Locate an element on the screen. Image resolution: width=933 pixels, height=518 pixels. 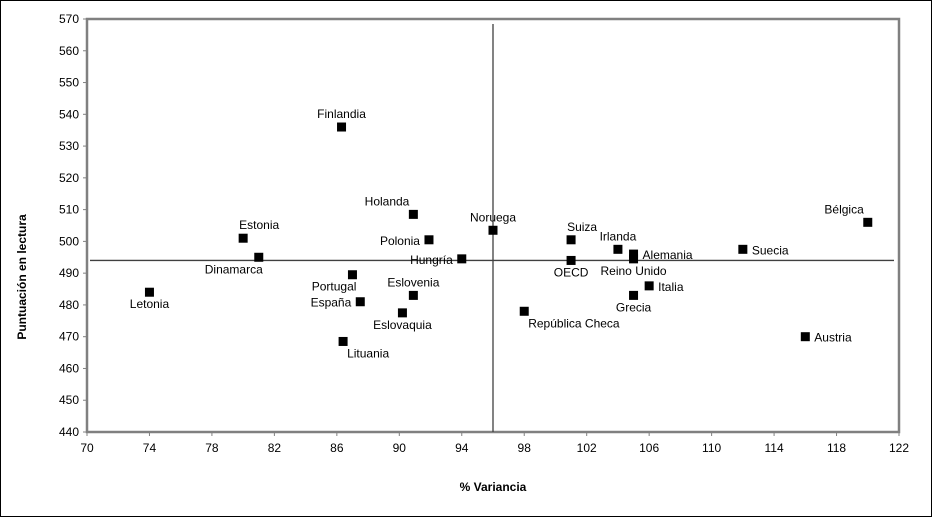
y-axis-title: Puntuación en lectura is located at coordinates (22, 277).